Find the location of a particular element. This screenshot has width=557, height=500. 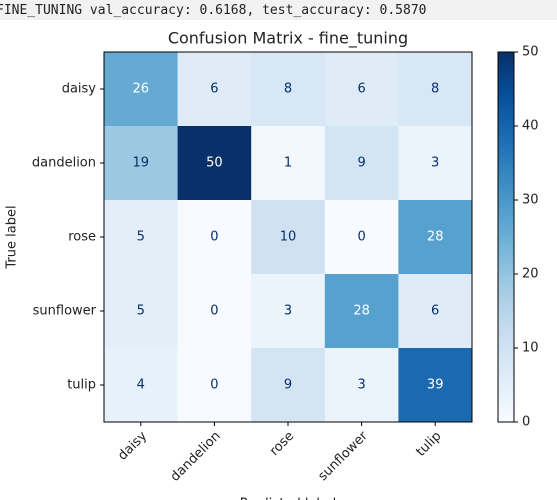

x-tick-label: sunflower is located at coordinates (343, 456).